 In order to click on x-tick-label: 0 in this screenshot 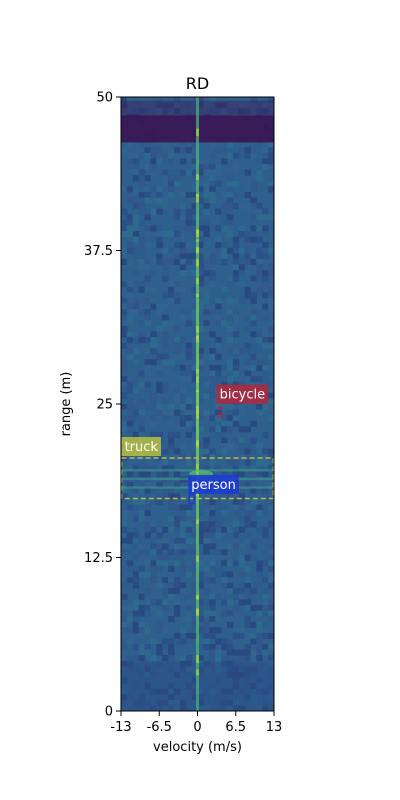, I will do `click(197, 727)`.